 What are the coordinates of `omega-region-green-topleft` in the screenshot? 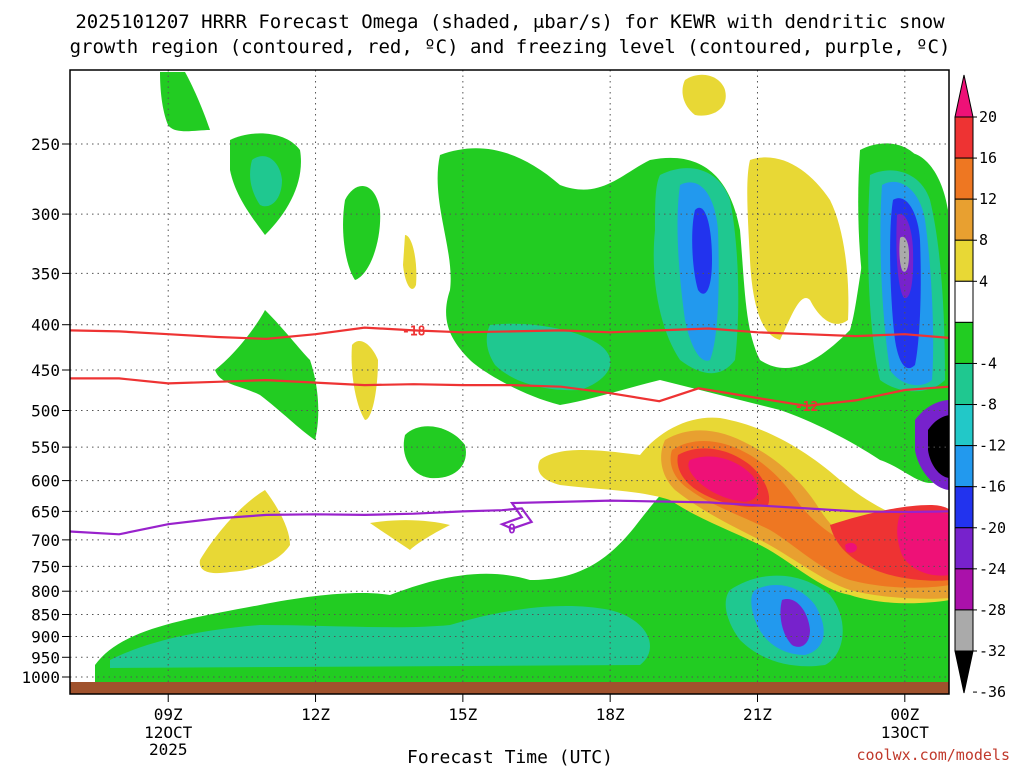 It's located at (185, 102).